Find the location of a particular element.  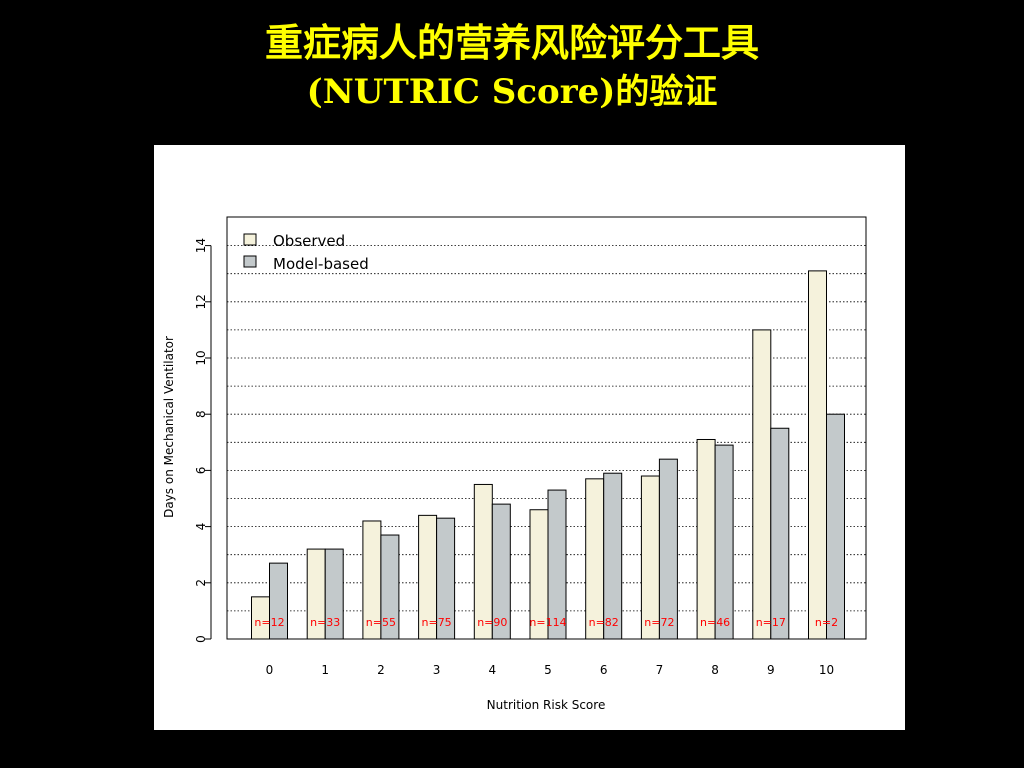

sample-size-label: n=114 is located at coordinates (547, 622).